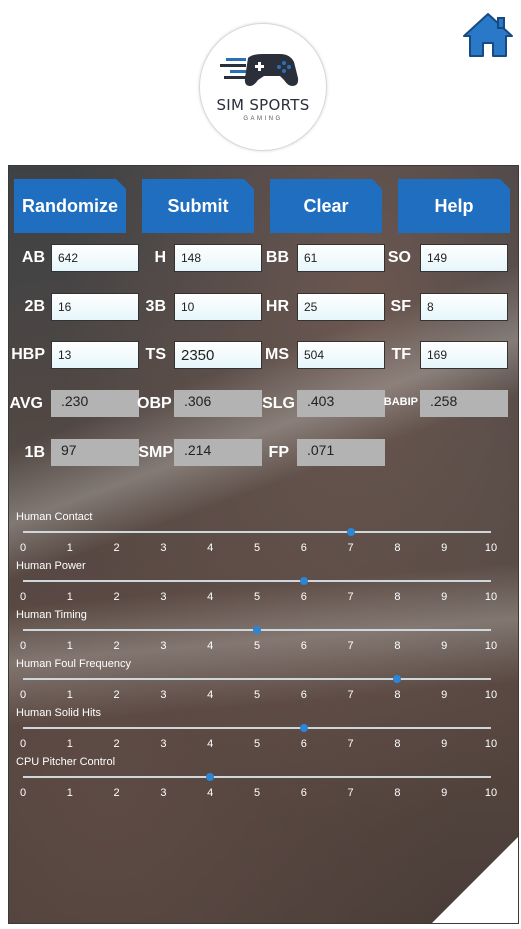 Image resolution: width=521 pixels, height=929 pixels. What do you see at coordinates (401, 354) in the screenshot?
I see `tf-label: TF` at bounding box center [401, 354].